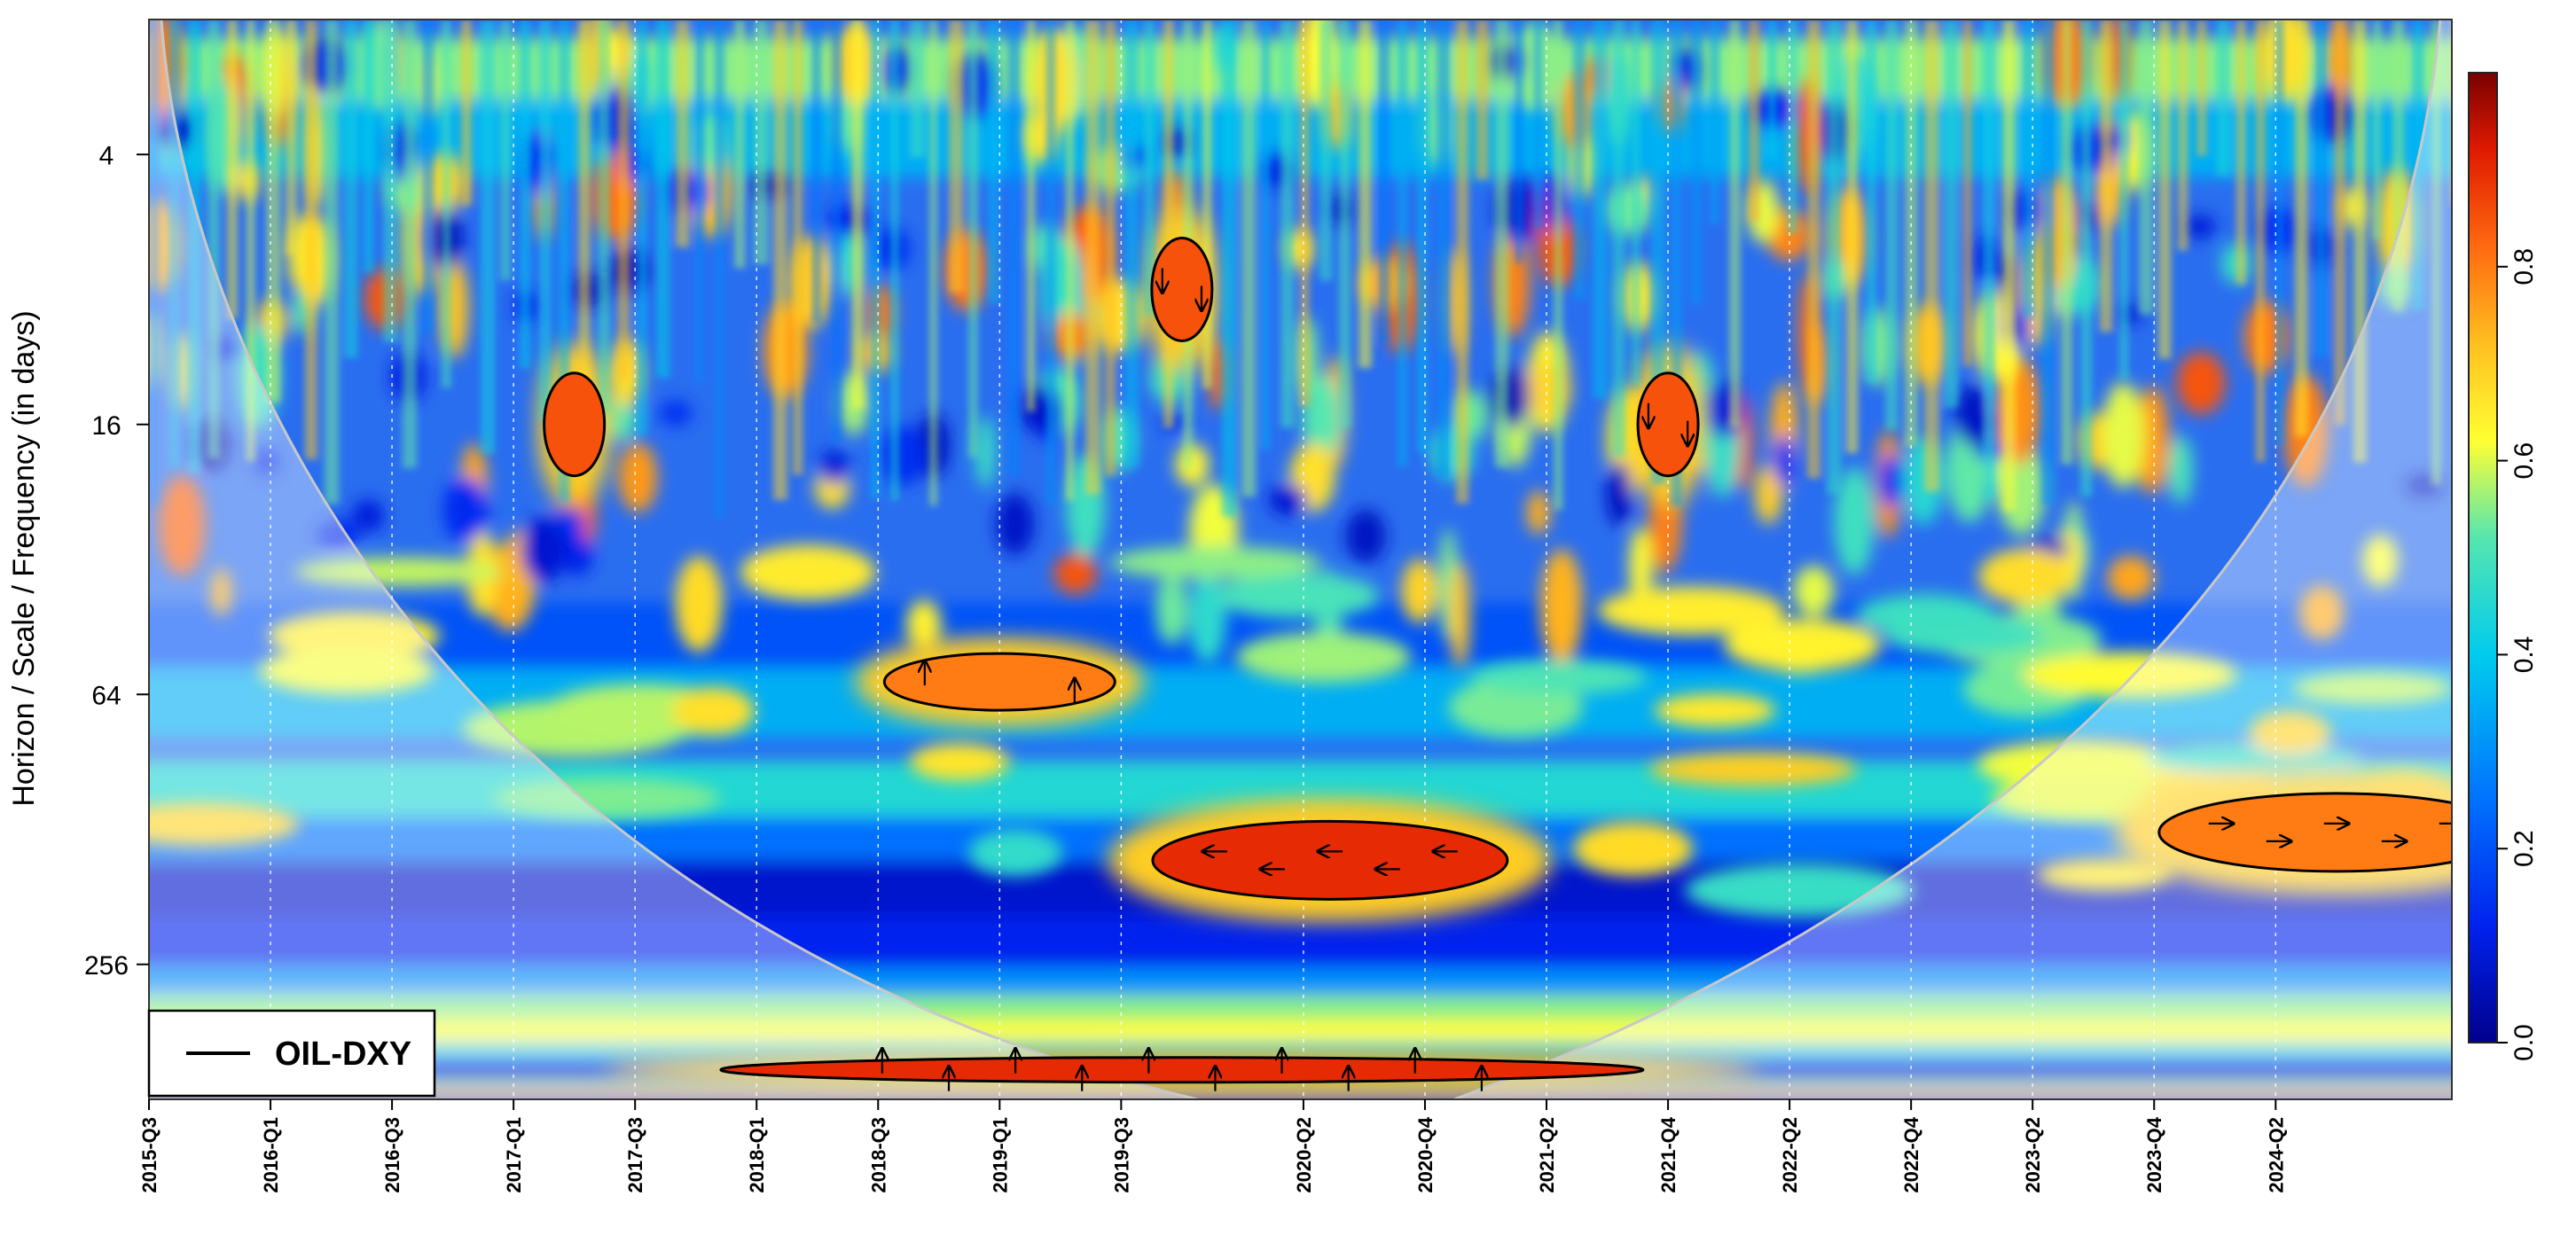 Image resolution: width=2576 pixels, height=1235 pixels. Describe the element at coordinates (2524, 655) in the screenshot. I see `colorbar-tick-label: 0.4` at that location.